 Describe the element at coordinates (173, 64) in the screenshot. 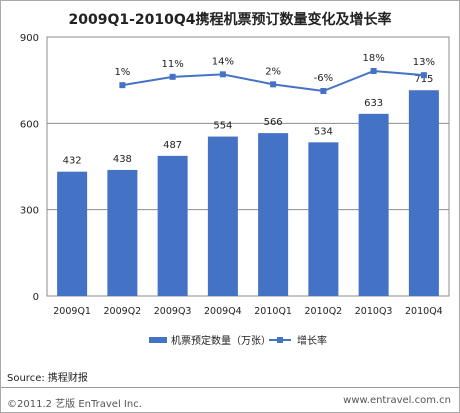

I see `growth-label: 11%` at that location.